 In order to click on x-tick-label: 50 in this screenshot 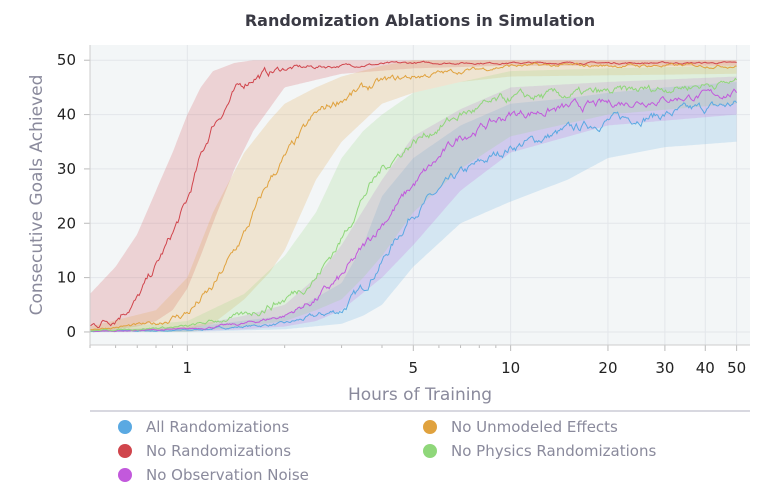, I will do `click(736, 368)`.